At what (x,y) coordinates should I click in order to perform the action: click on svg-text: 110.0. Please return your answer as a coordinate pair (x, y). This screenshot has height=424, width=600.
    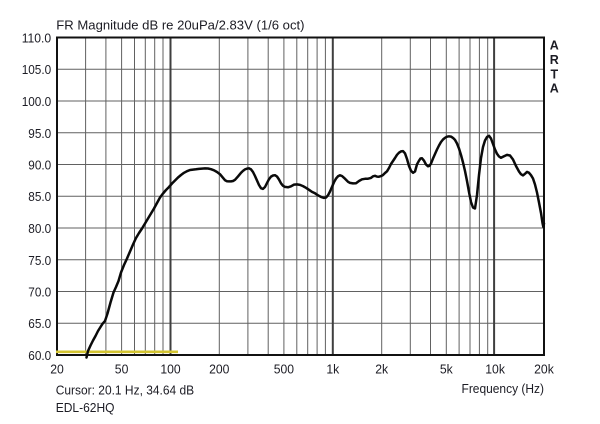
    Looking at the image, I should click on (37, 38).